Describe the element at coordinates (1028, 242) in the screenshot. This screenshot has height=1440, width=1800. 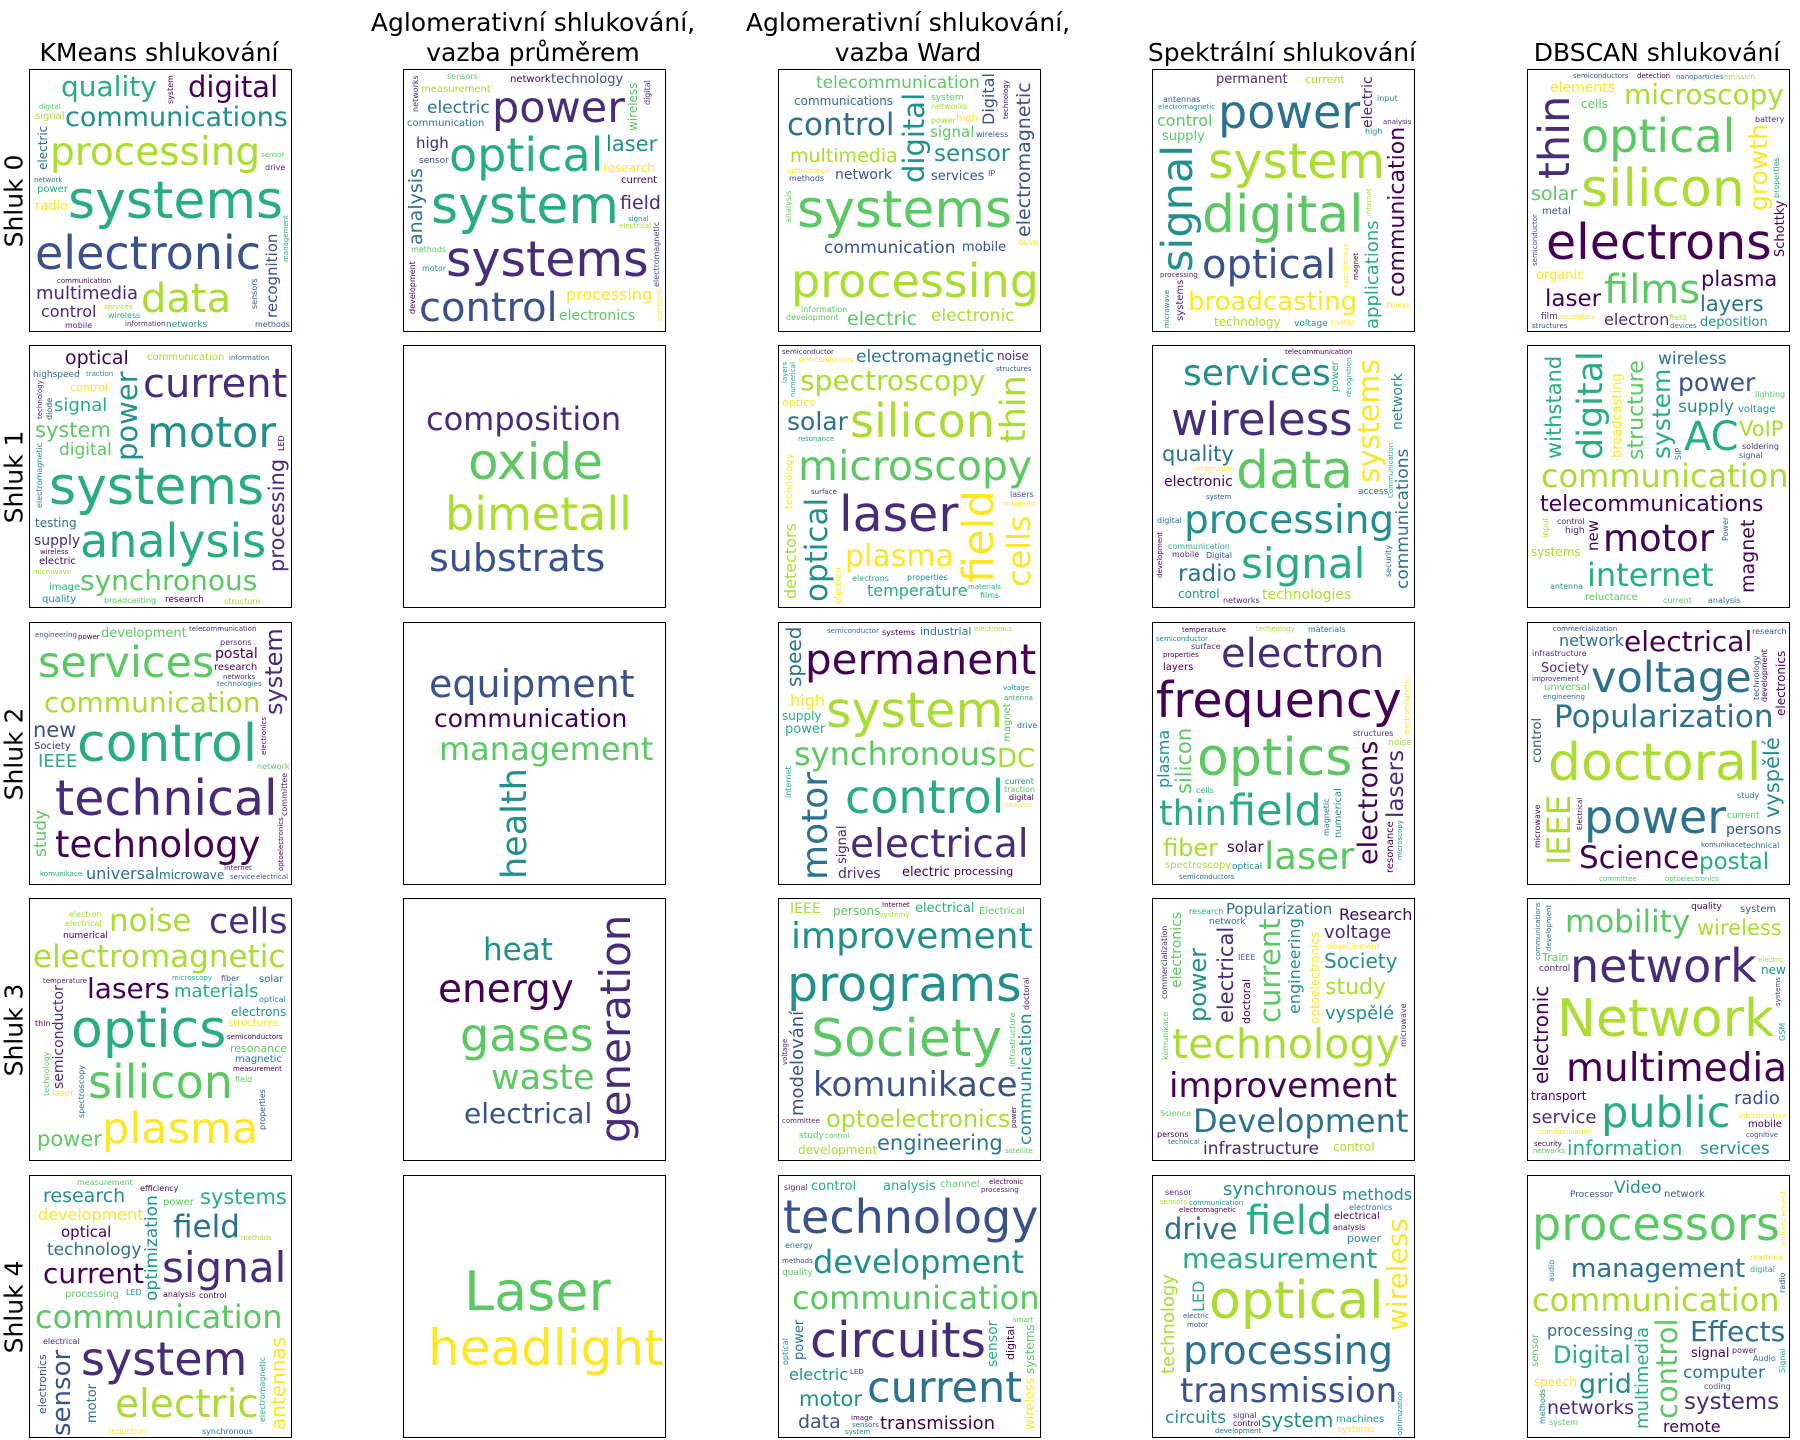
I see `cloud-word: drive` at that location.